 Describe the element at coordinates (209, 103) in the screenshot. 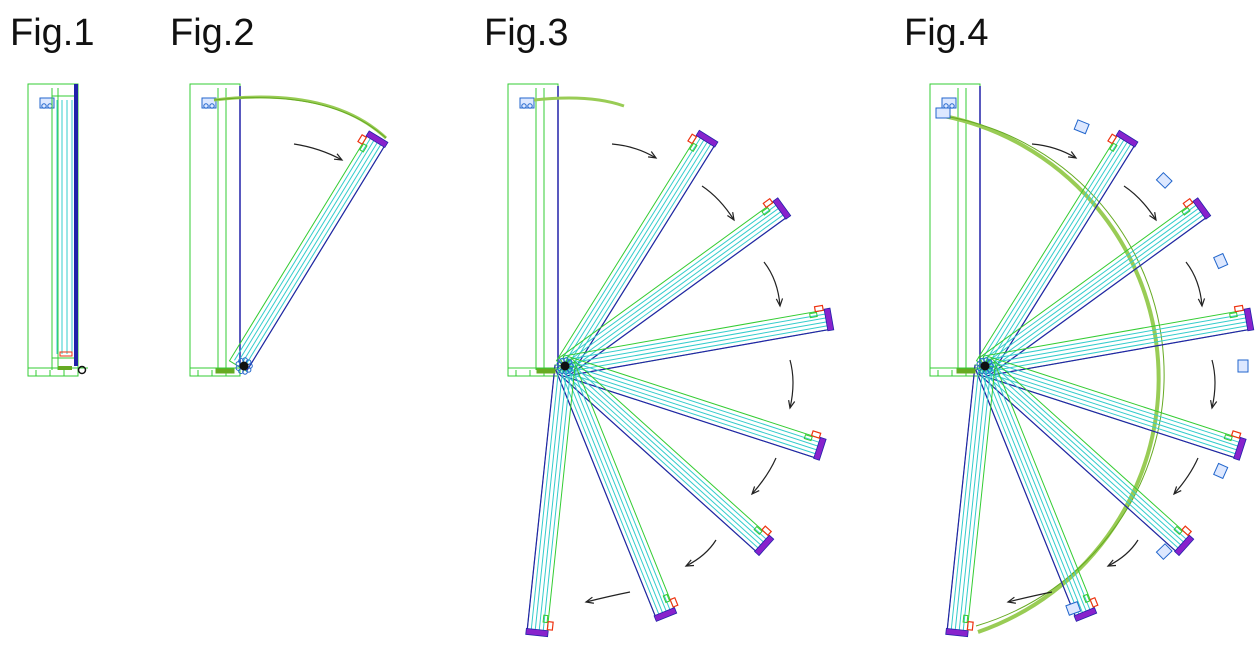

I see `roller-housing` at that location.